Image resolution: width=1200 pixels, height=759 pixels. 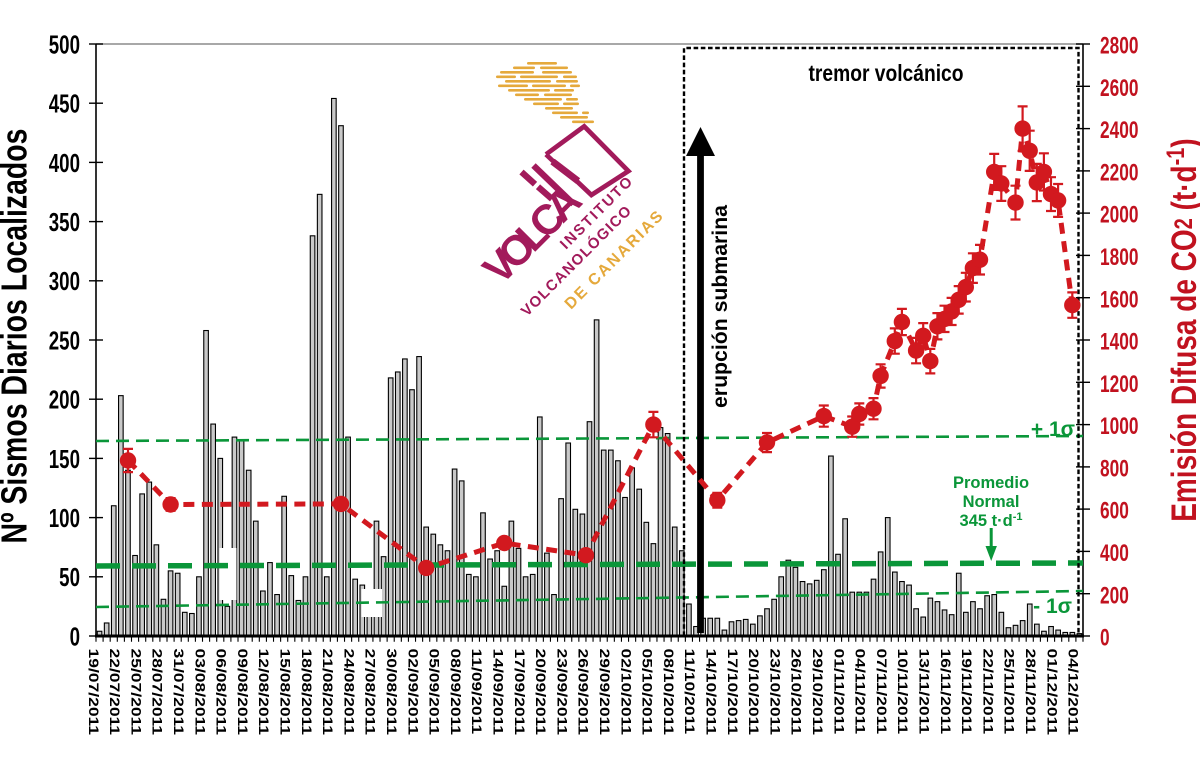 I want to click on svg-text: 26/10/2011, so click(x=795, y=692).